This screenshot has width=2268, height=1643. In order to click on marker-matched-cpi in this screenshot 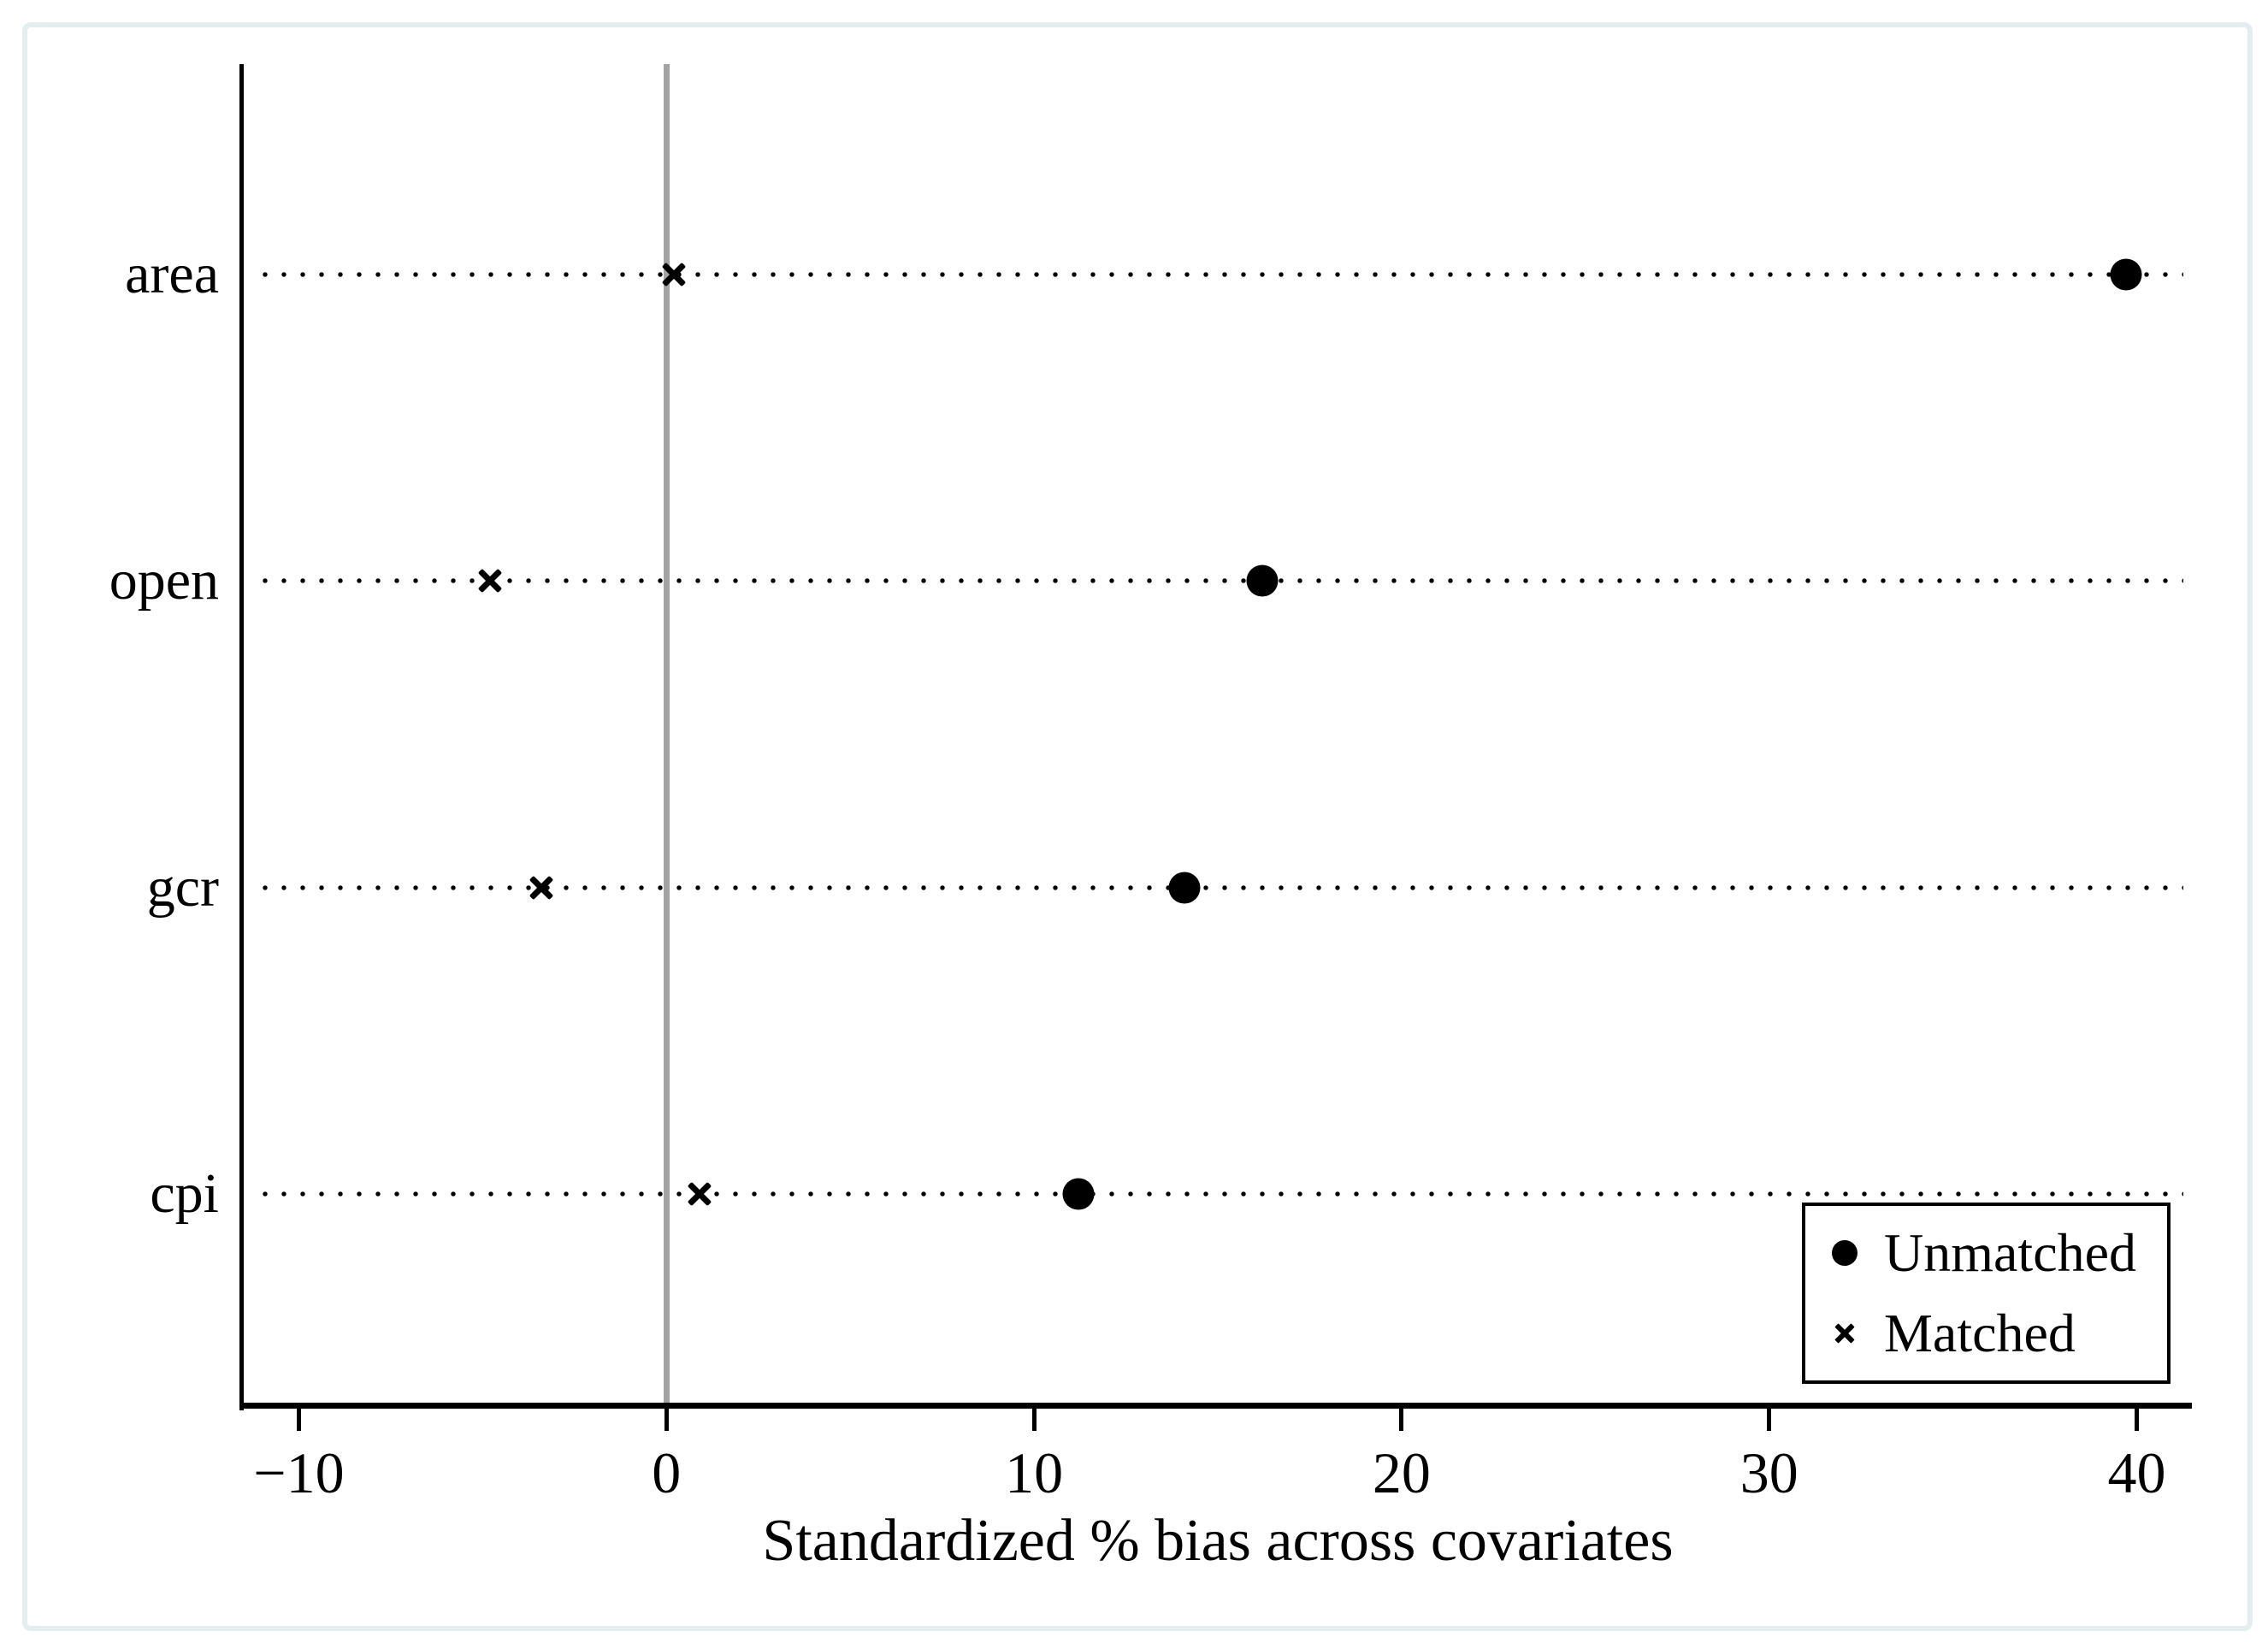, I will do `click(699, 1194)`.